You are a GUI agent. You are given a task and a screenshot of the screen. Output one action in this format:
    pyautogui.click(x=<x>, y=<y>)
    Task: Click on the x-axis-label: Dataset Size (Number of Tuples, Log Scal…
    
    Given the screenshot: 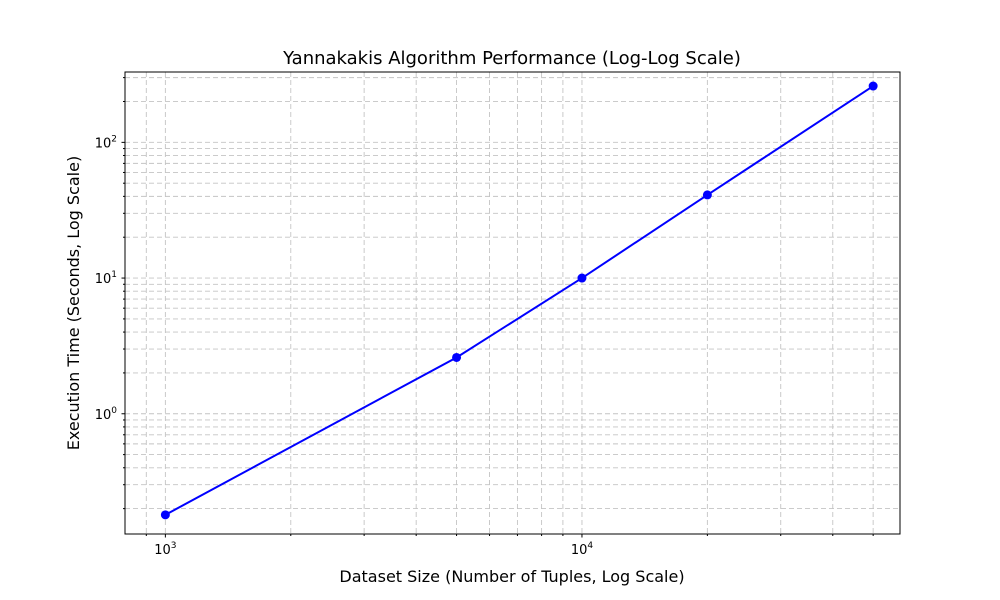 What is the action you would take?
    pyautogui.click(x=511, y=576)
    